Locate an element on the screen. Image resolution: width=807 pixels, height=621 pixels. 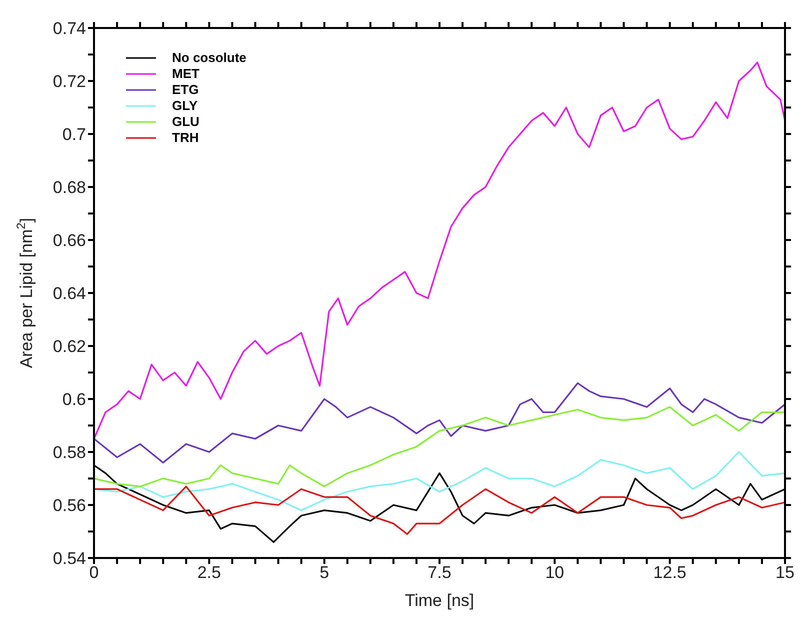
y-tick-label: 0.7 is located at coordinates (74, 134).